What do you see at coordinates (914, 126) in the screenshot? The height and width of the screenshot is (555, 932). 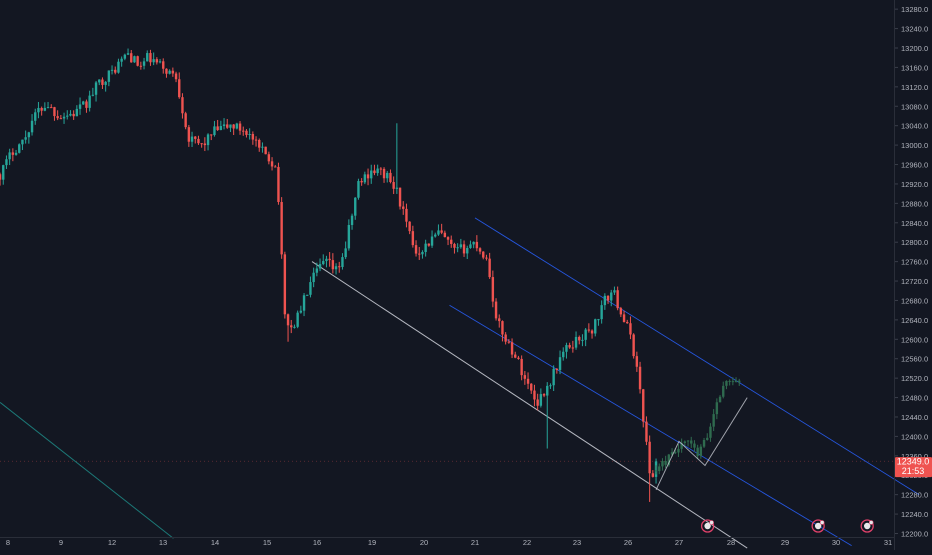 I see `y-tick-label: 13040.0` at bounding box center [914, 126].